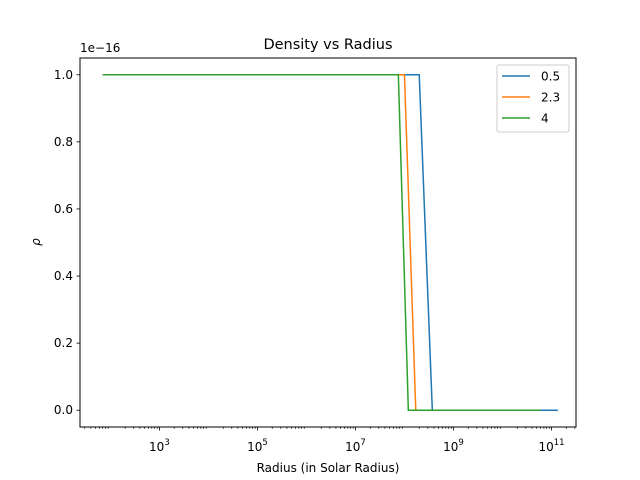  Describe the element at coordinates (63, 276) in the screenshot. I see `y-tick-label: 0.4` at that location.